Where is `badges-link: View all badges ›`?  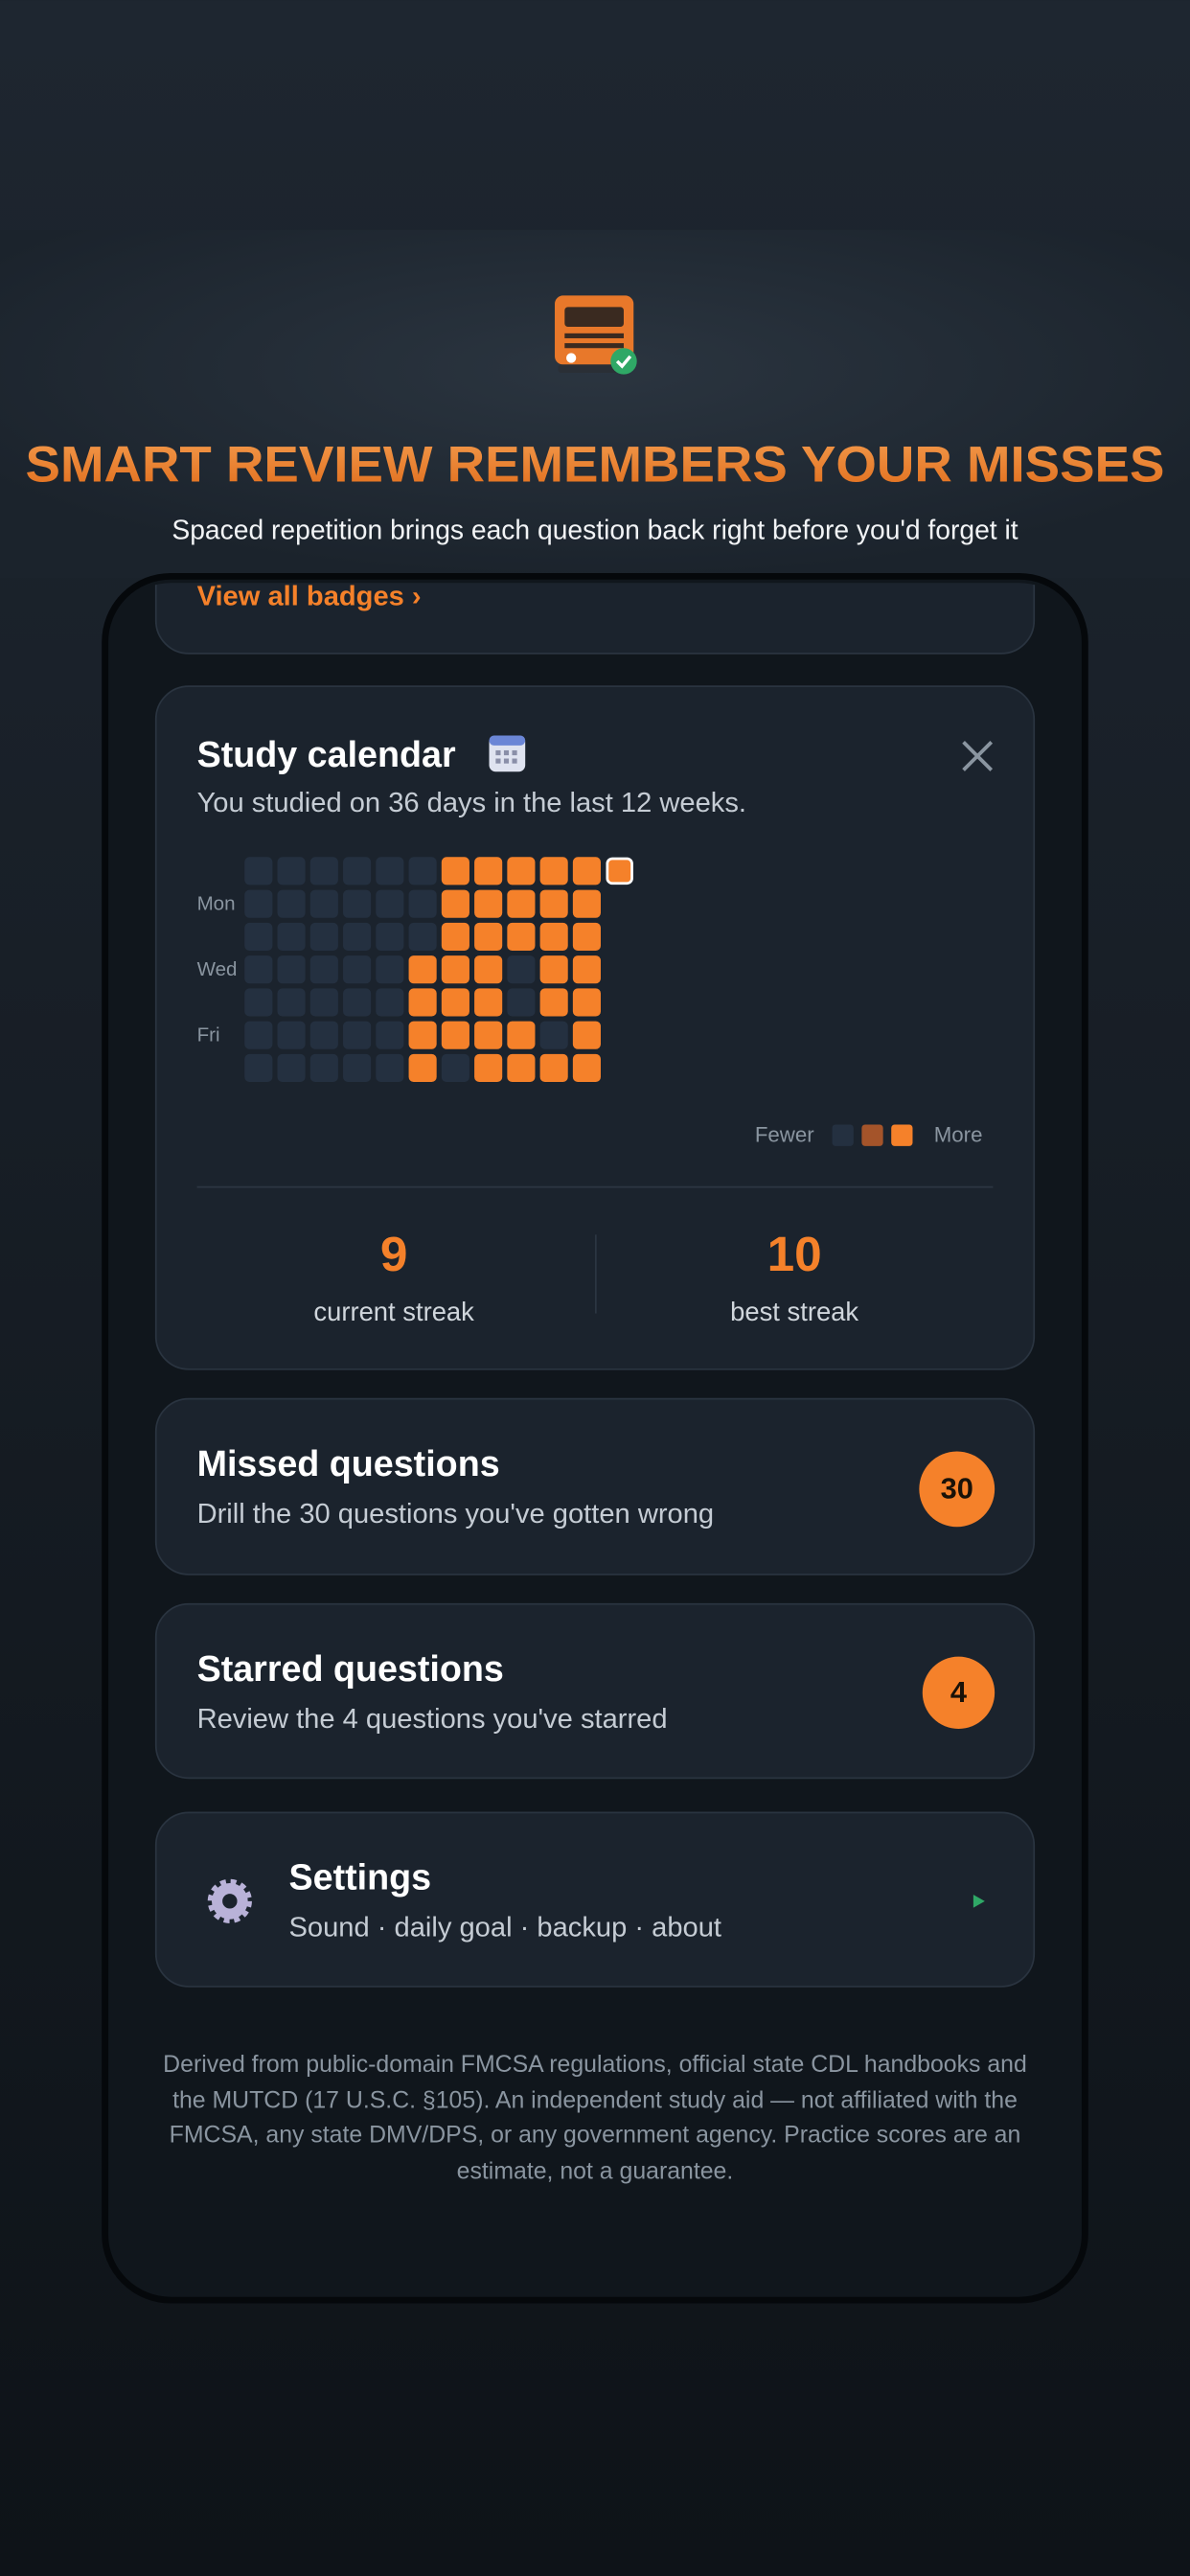
badges-link: View all badges › is located at coordinates (310, 596).